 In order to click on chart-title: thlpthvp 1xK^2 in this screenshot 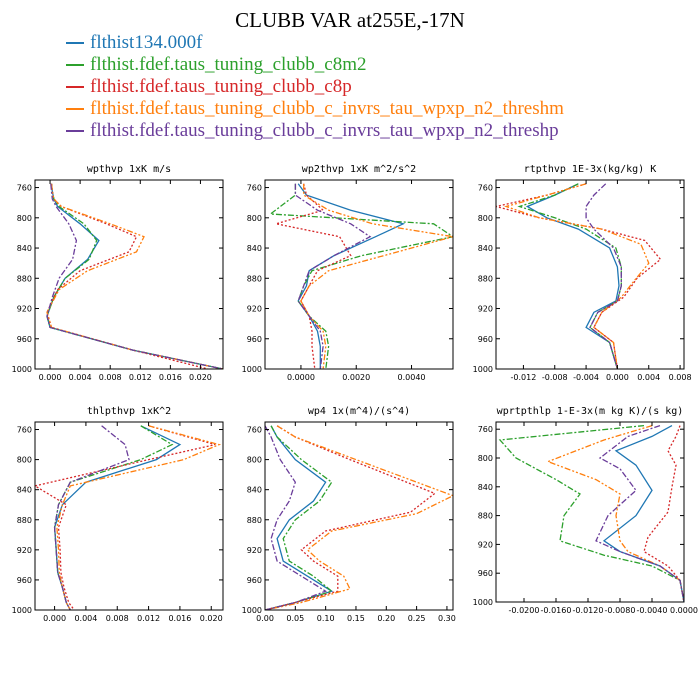, I will do `click(129, 411)`.